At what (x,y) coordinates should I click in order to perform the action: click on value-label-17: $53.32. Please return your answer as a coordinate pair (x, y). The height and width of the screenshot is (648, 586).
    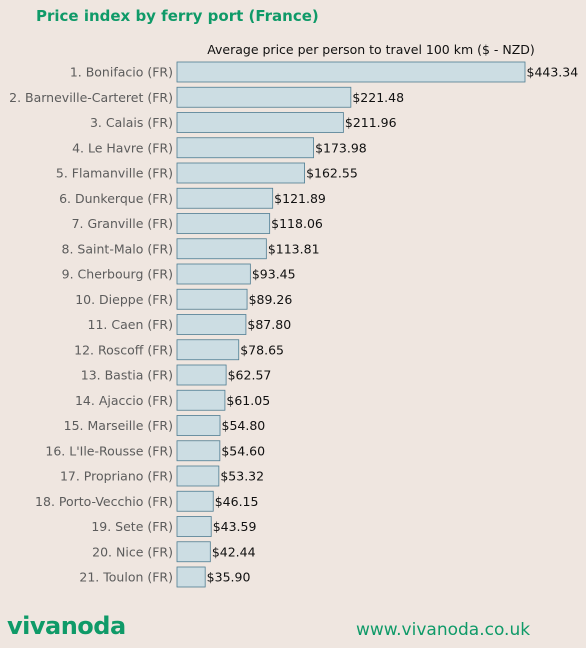
    Looking at the image, I should click on (242, 476).